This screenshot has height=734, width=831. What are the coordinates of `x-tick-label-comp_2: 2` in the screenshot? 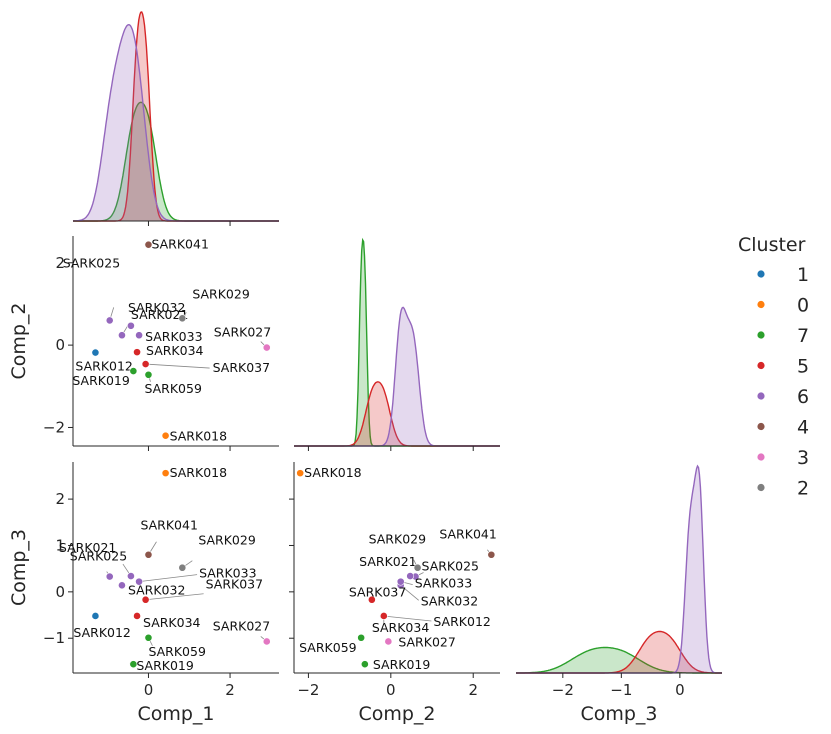 It's located at (473, 690).